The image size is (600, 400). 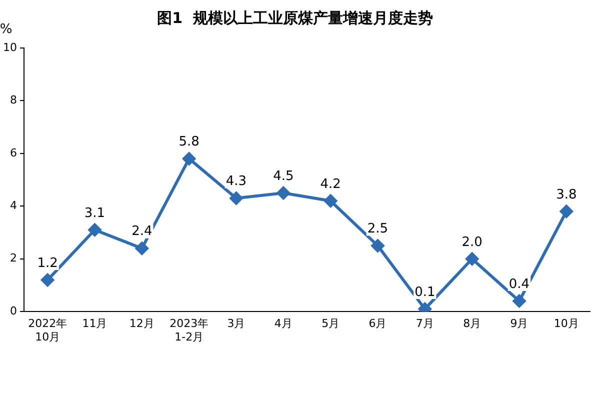 What do you see at coordinates (13, 153) in the screenshot?
I see `y-tick-label: 6` at bounding box center [13, 153].